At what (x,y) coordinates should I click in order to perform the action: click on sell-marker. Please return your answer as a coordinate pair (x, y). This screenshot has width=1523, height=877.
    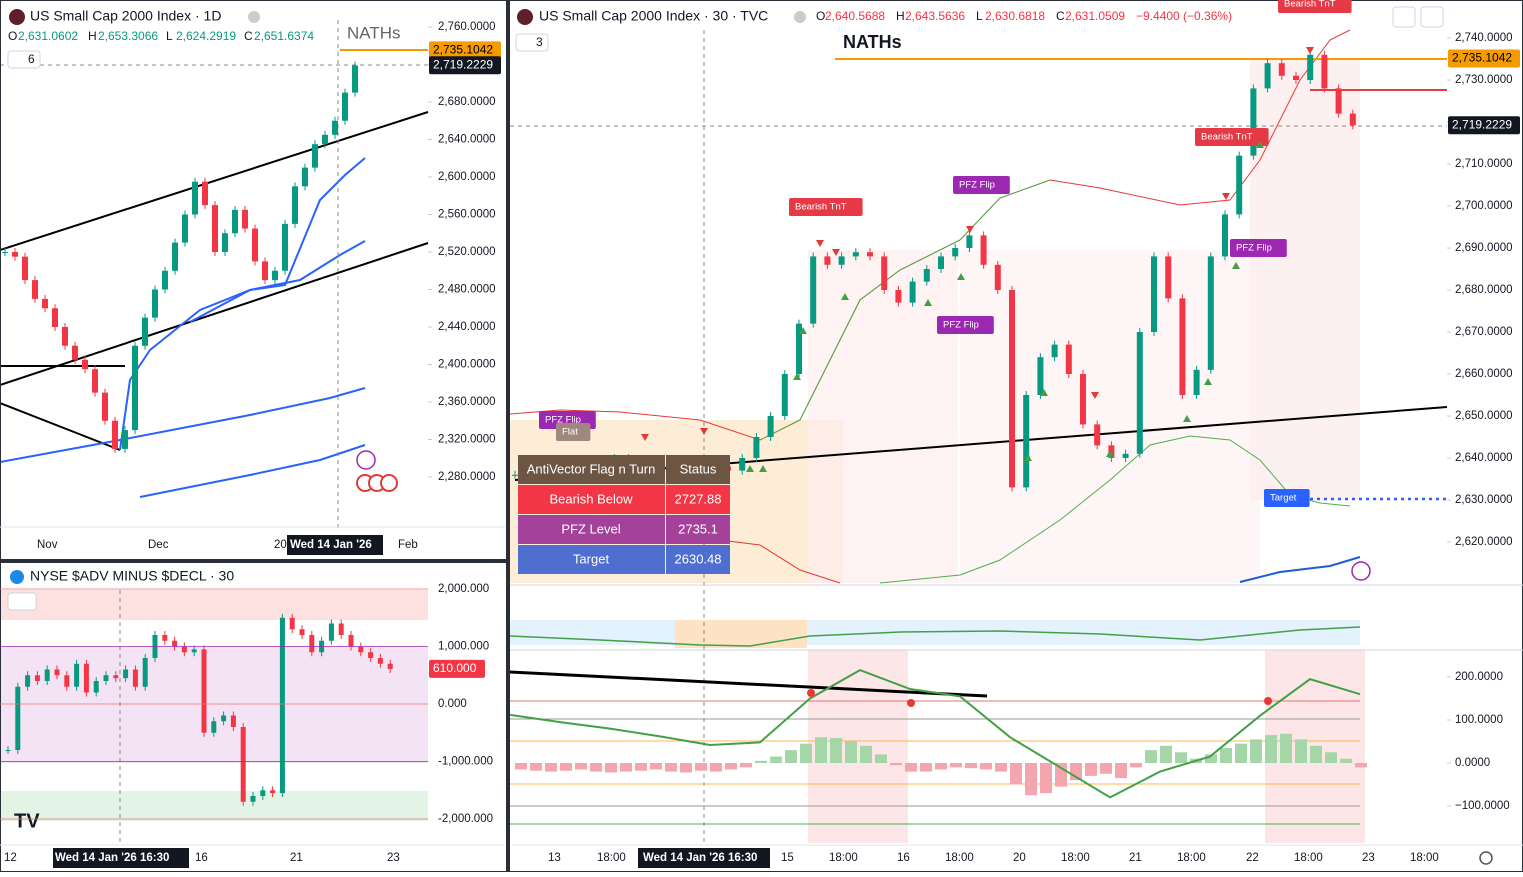
    Looking at the image, I should click on (1226, 196).